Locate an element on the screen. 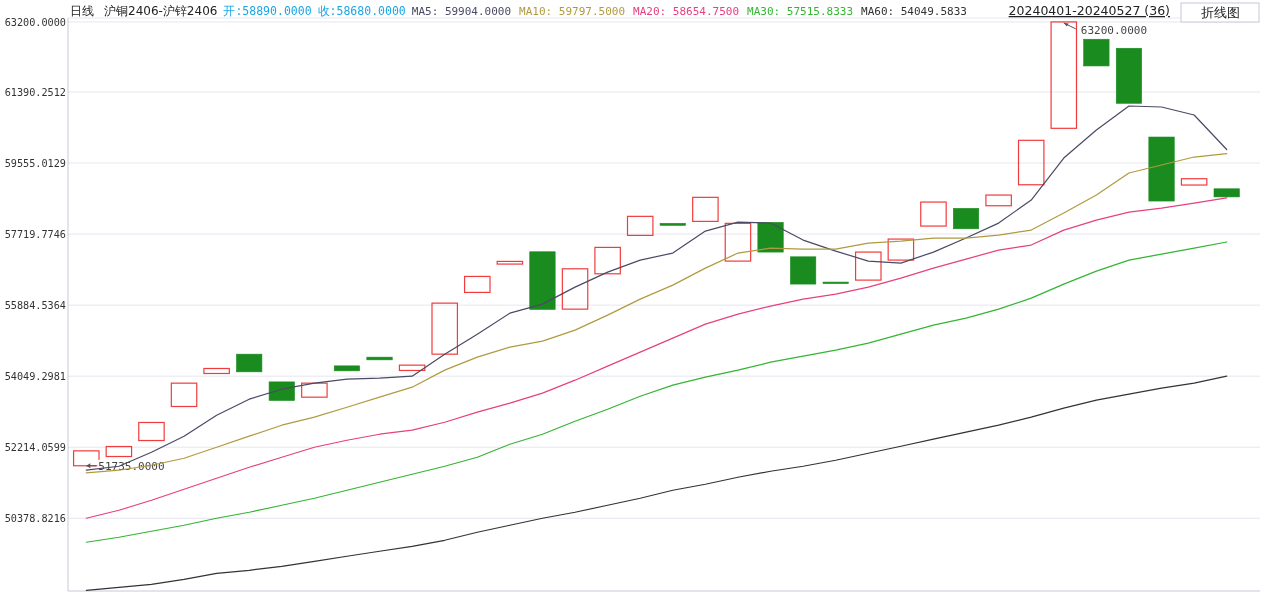 The height and width of the screenshot is (592, 1262). y-tick-label: 55884.5364 is located at coordinates (35, 306).